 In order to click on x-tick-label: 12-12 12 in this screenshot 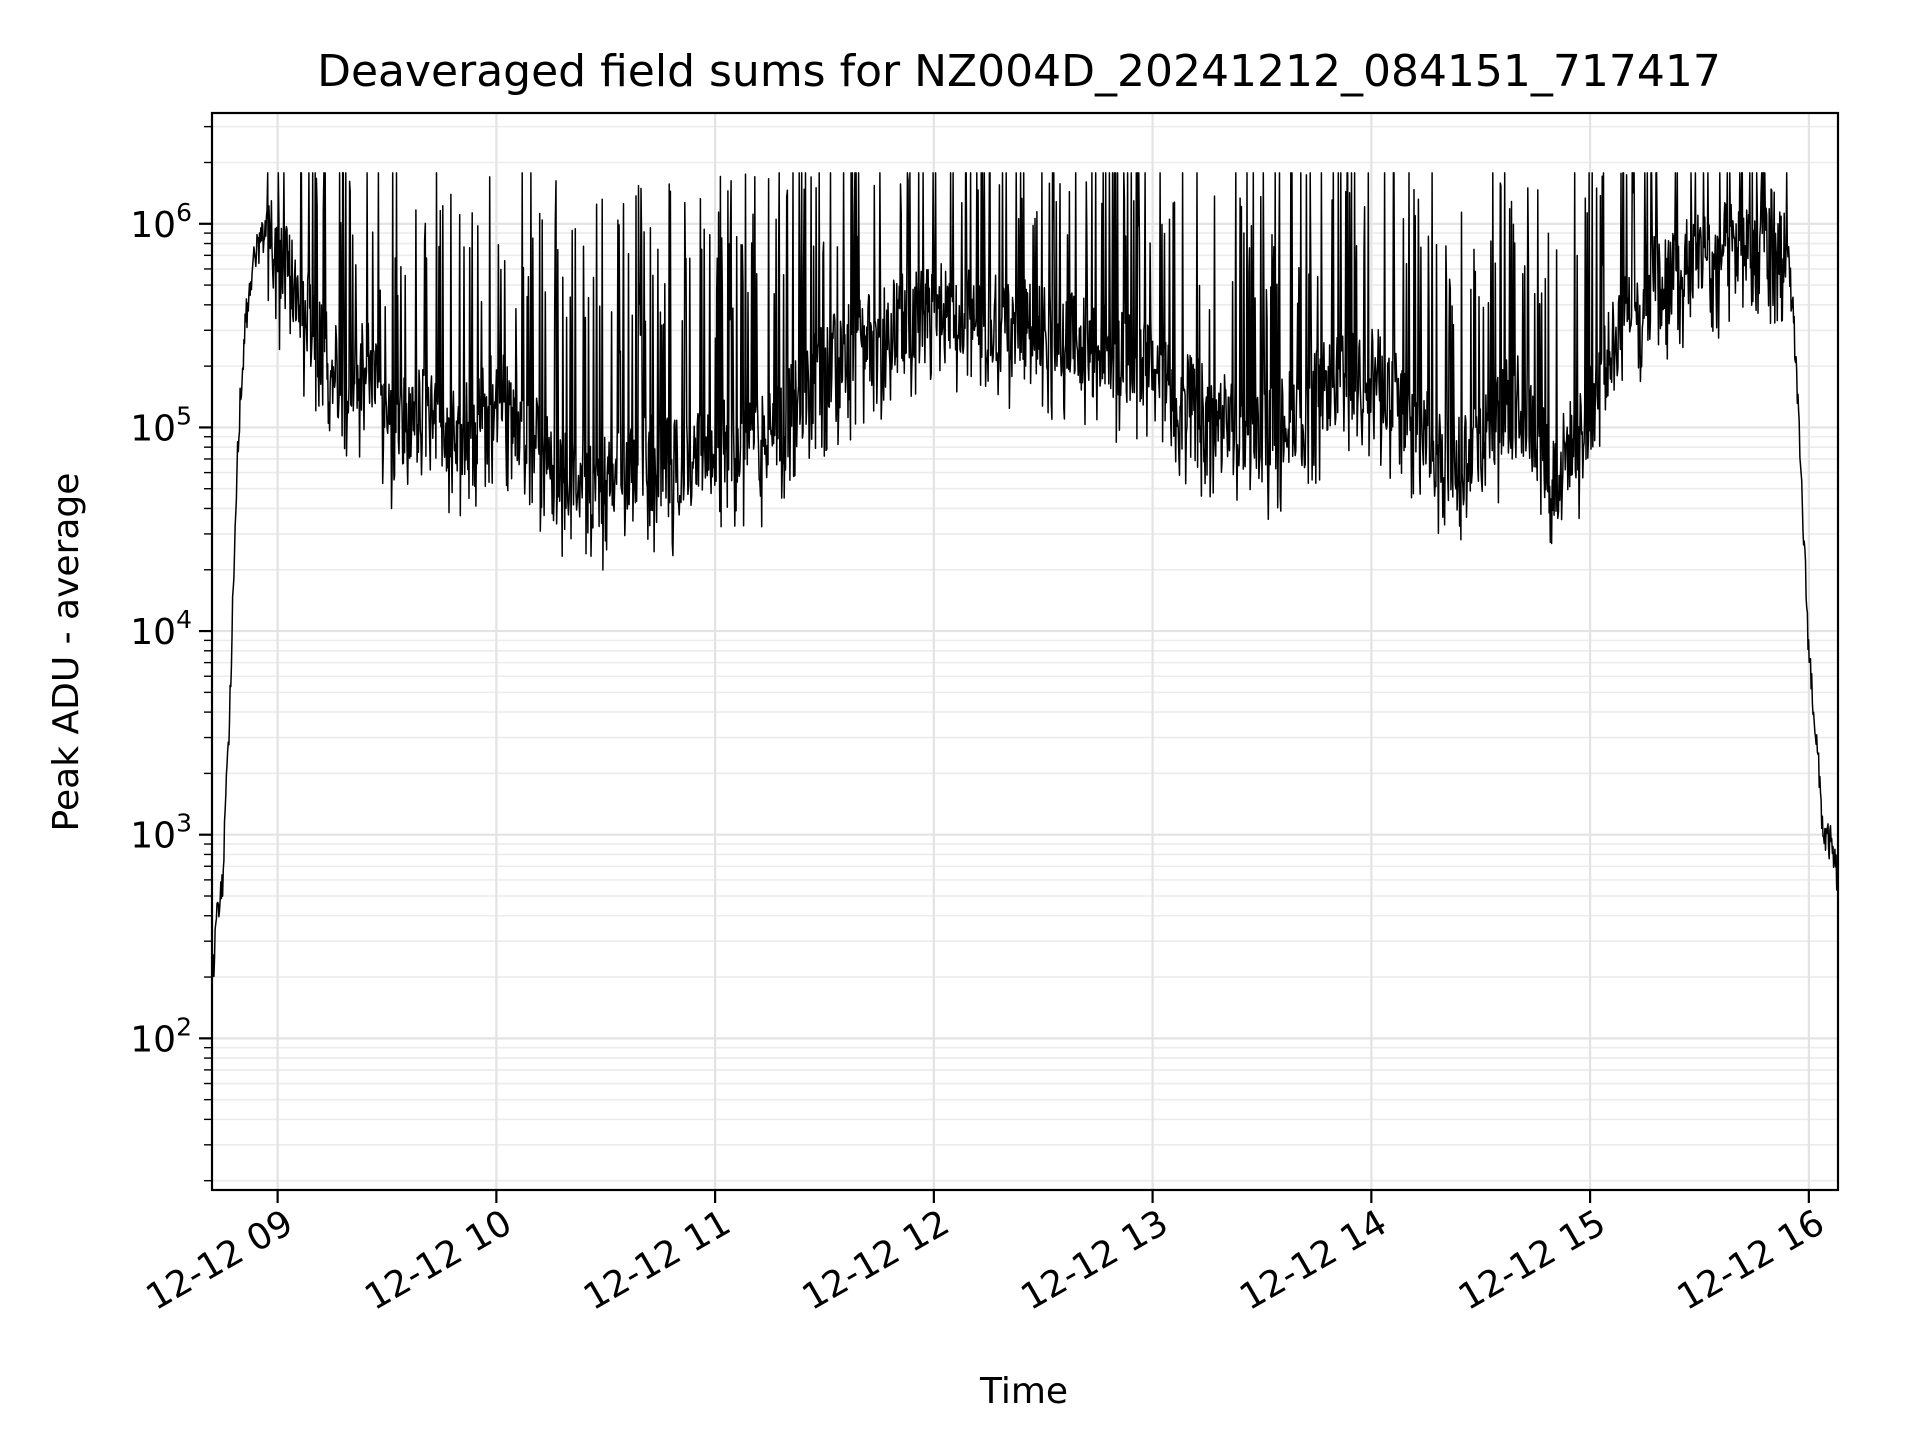, I will do `click(876, 1260)`.